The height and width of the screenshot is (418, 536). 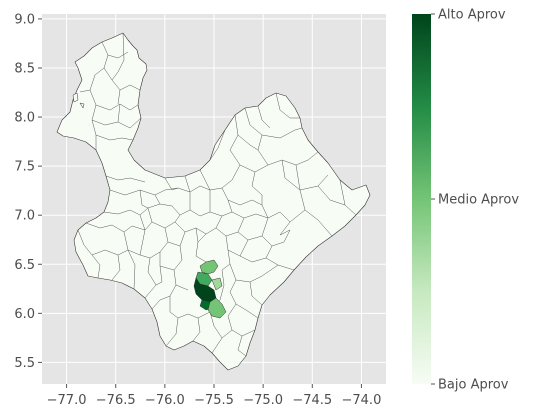 I want to click on y-tick-label: 8.0, so click(x=24, y=118).